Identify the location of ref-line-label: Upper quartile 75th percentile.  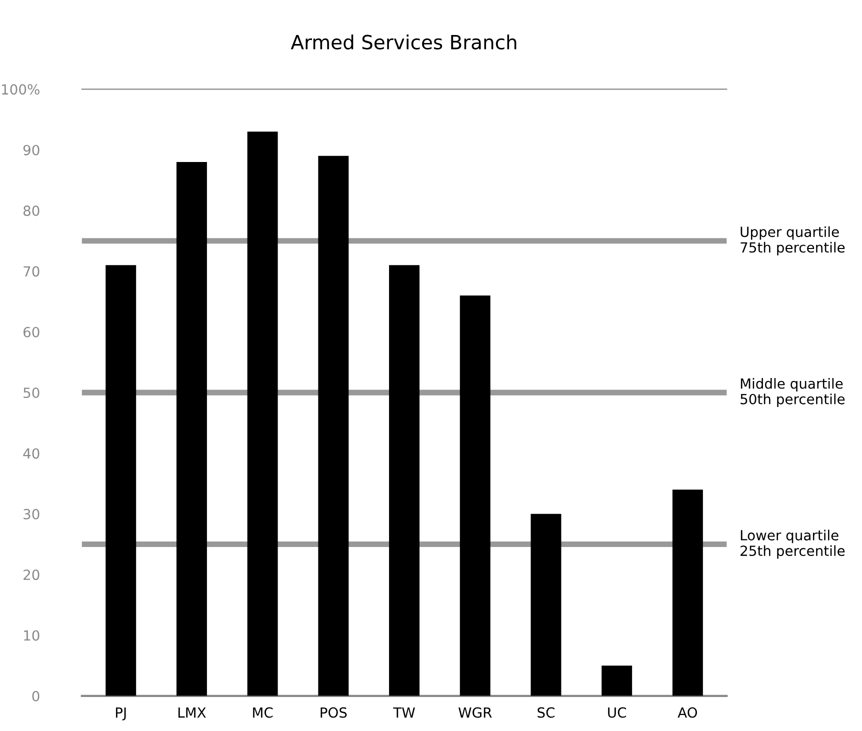
(792, 241).